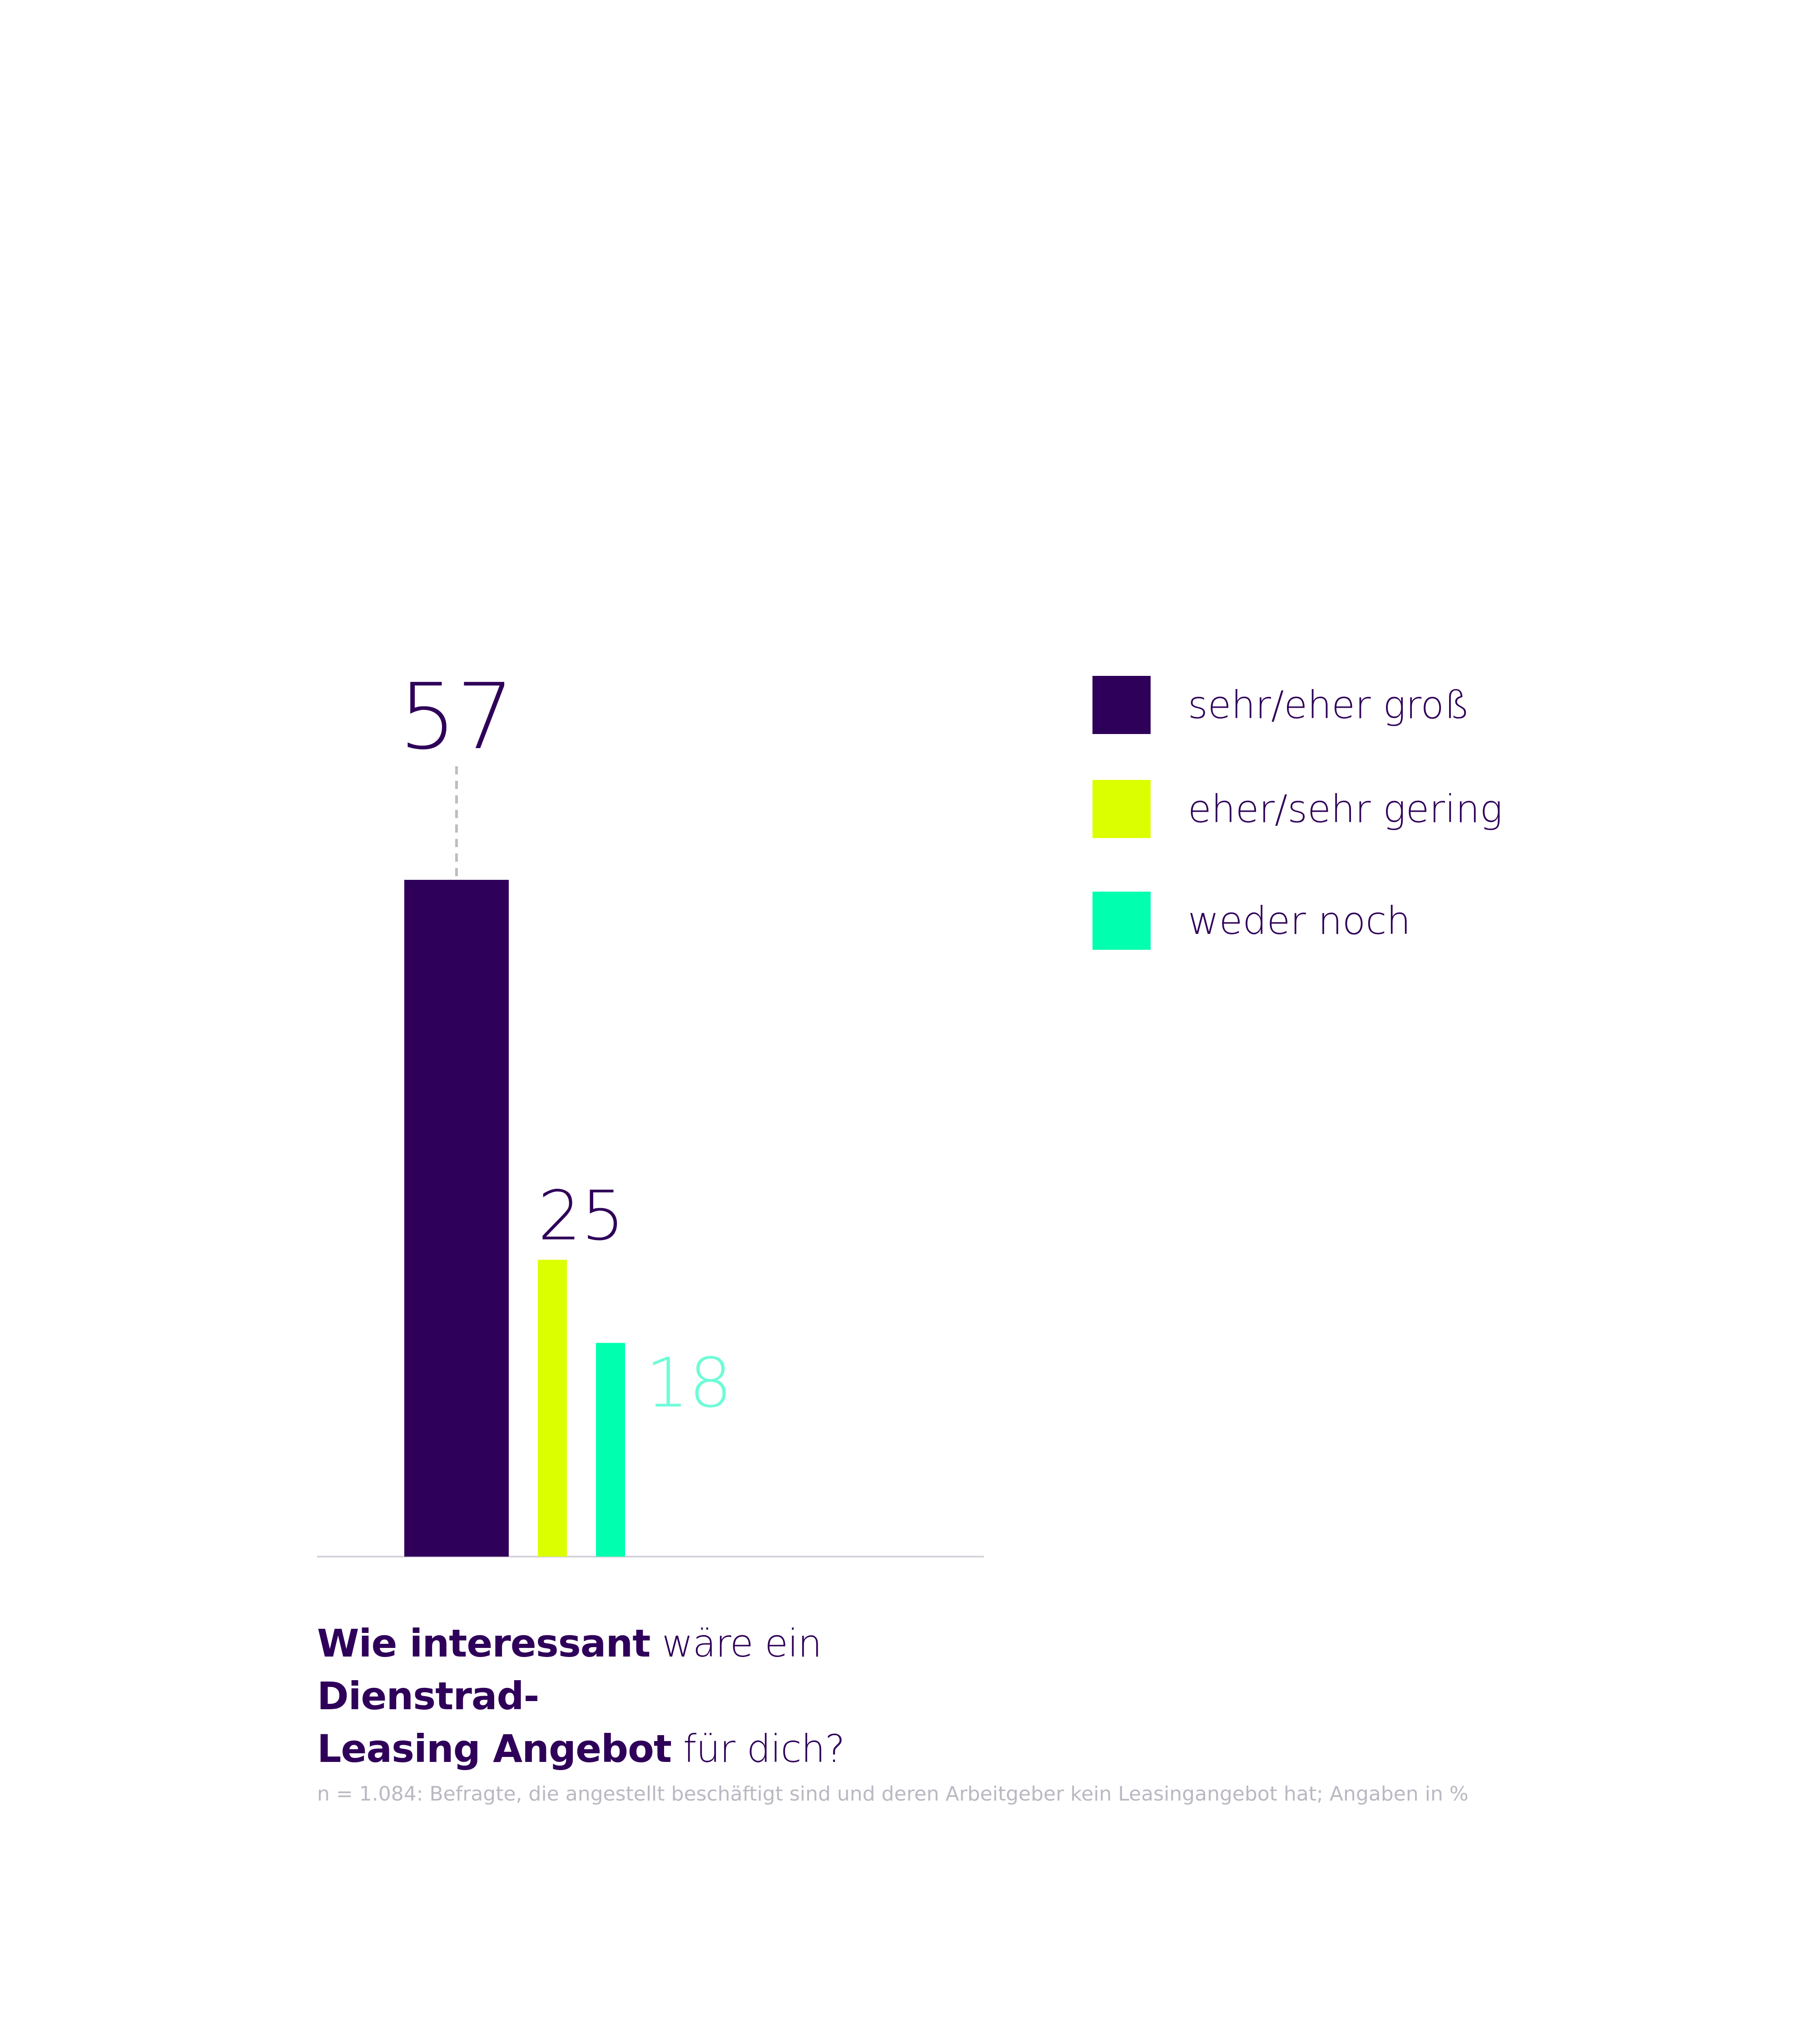 The height and width of the screenshot is (2044, 1817). I want to click on bar-eher-sehr-gering, so click(552, 1408).